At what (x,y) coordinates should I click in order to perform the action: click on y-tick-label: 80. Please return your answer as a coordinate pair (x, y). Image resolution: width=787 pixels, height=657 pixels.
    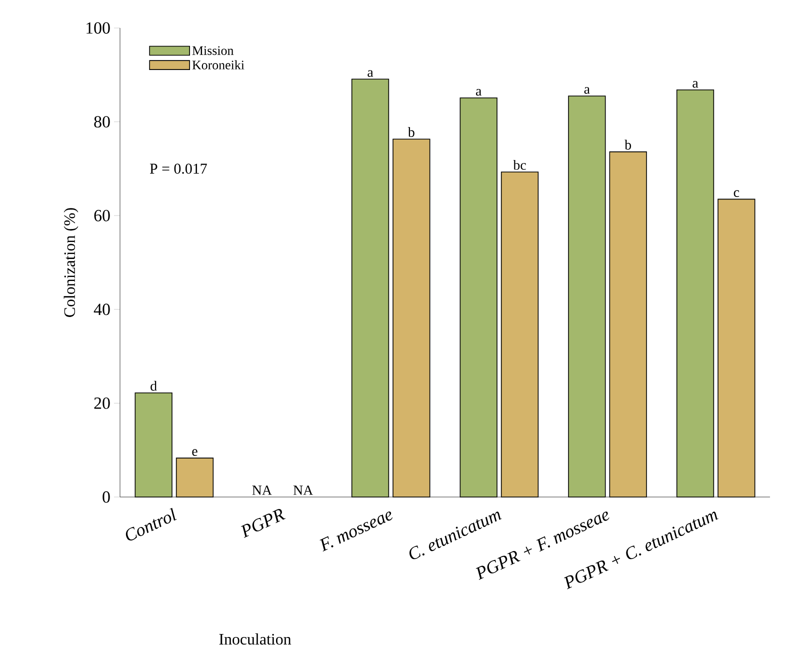
    Looking at the image, I should click on (102, 122).